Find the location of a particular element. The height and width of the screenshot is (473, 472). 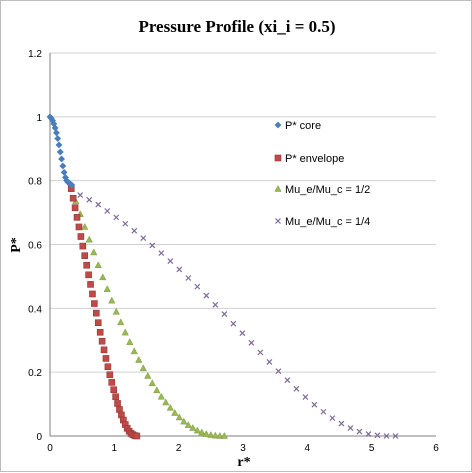

legend-label: Mu_e/Mu_c = 1/2 is located at coordinates (327, 190).